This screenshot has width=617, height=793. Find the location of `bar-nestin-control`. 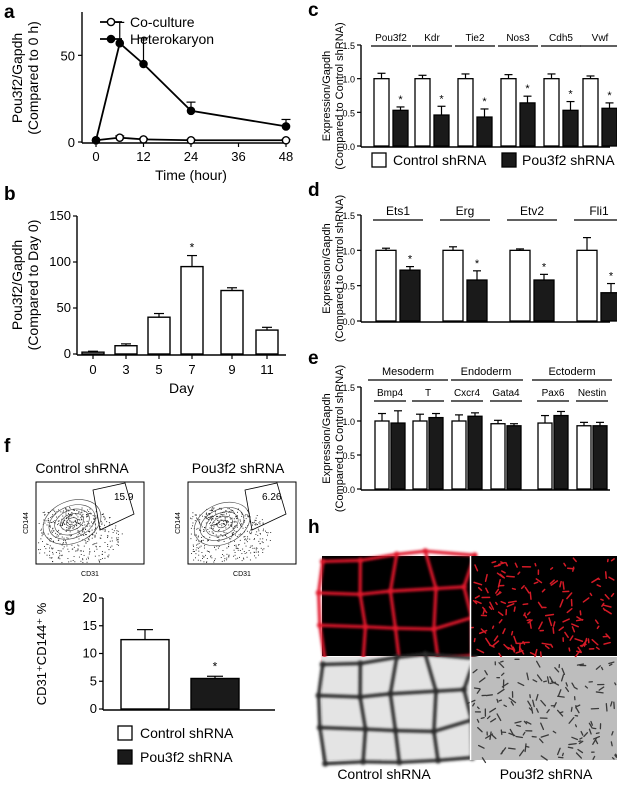

bar-nestin-control is located at coordinates (584, 457).